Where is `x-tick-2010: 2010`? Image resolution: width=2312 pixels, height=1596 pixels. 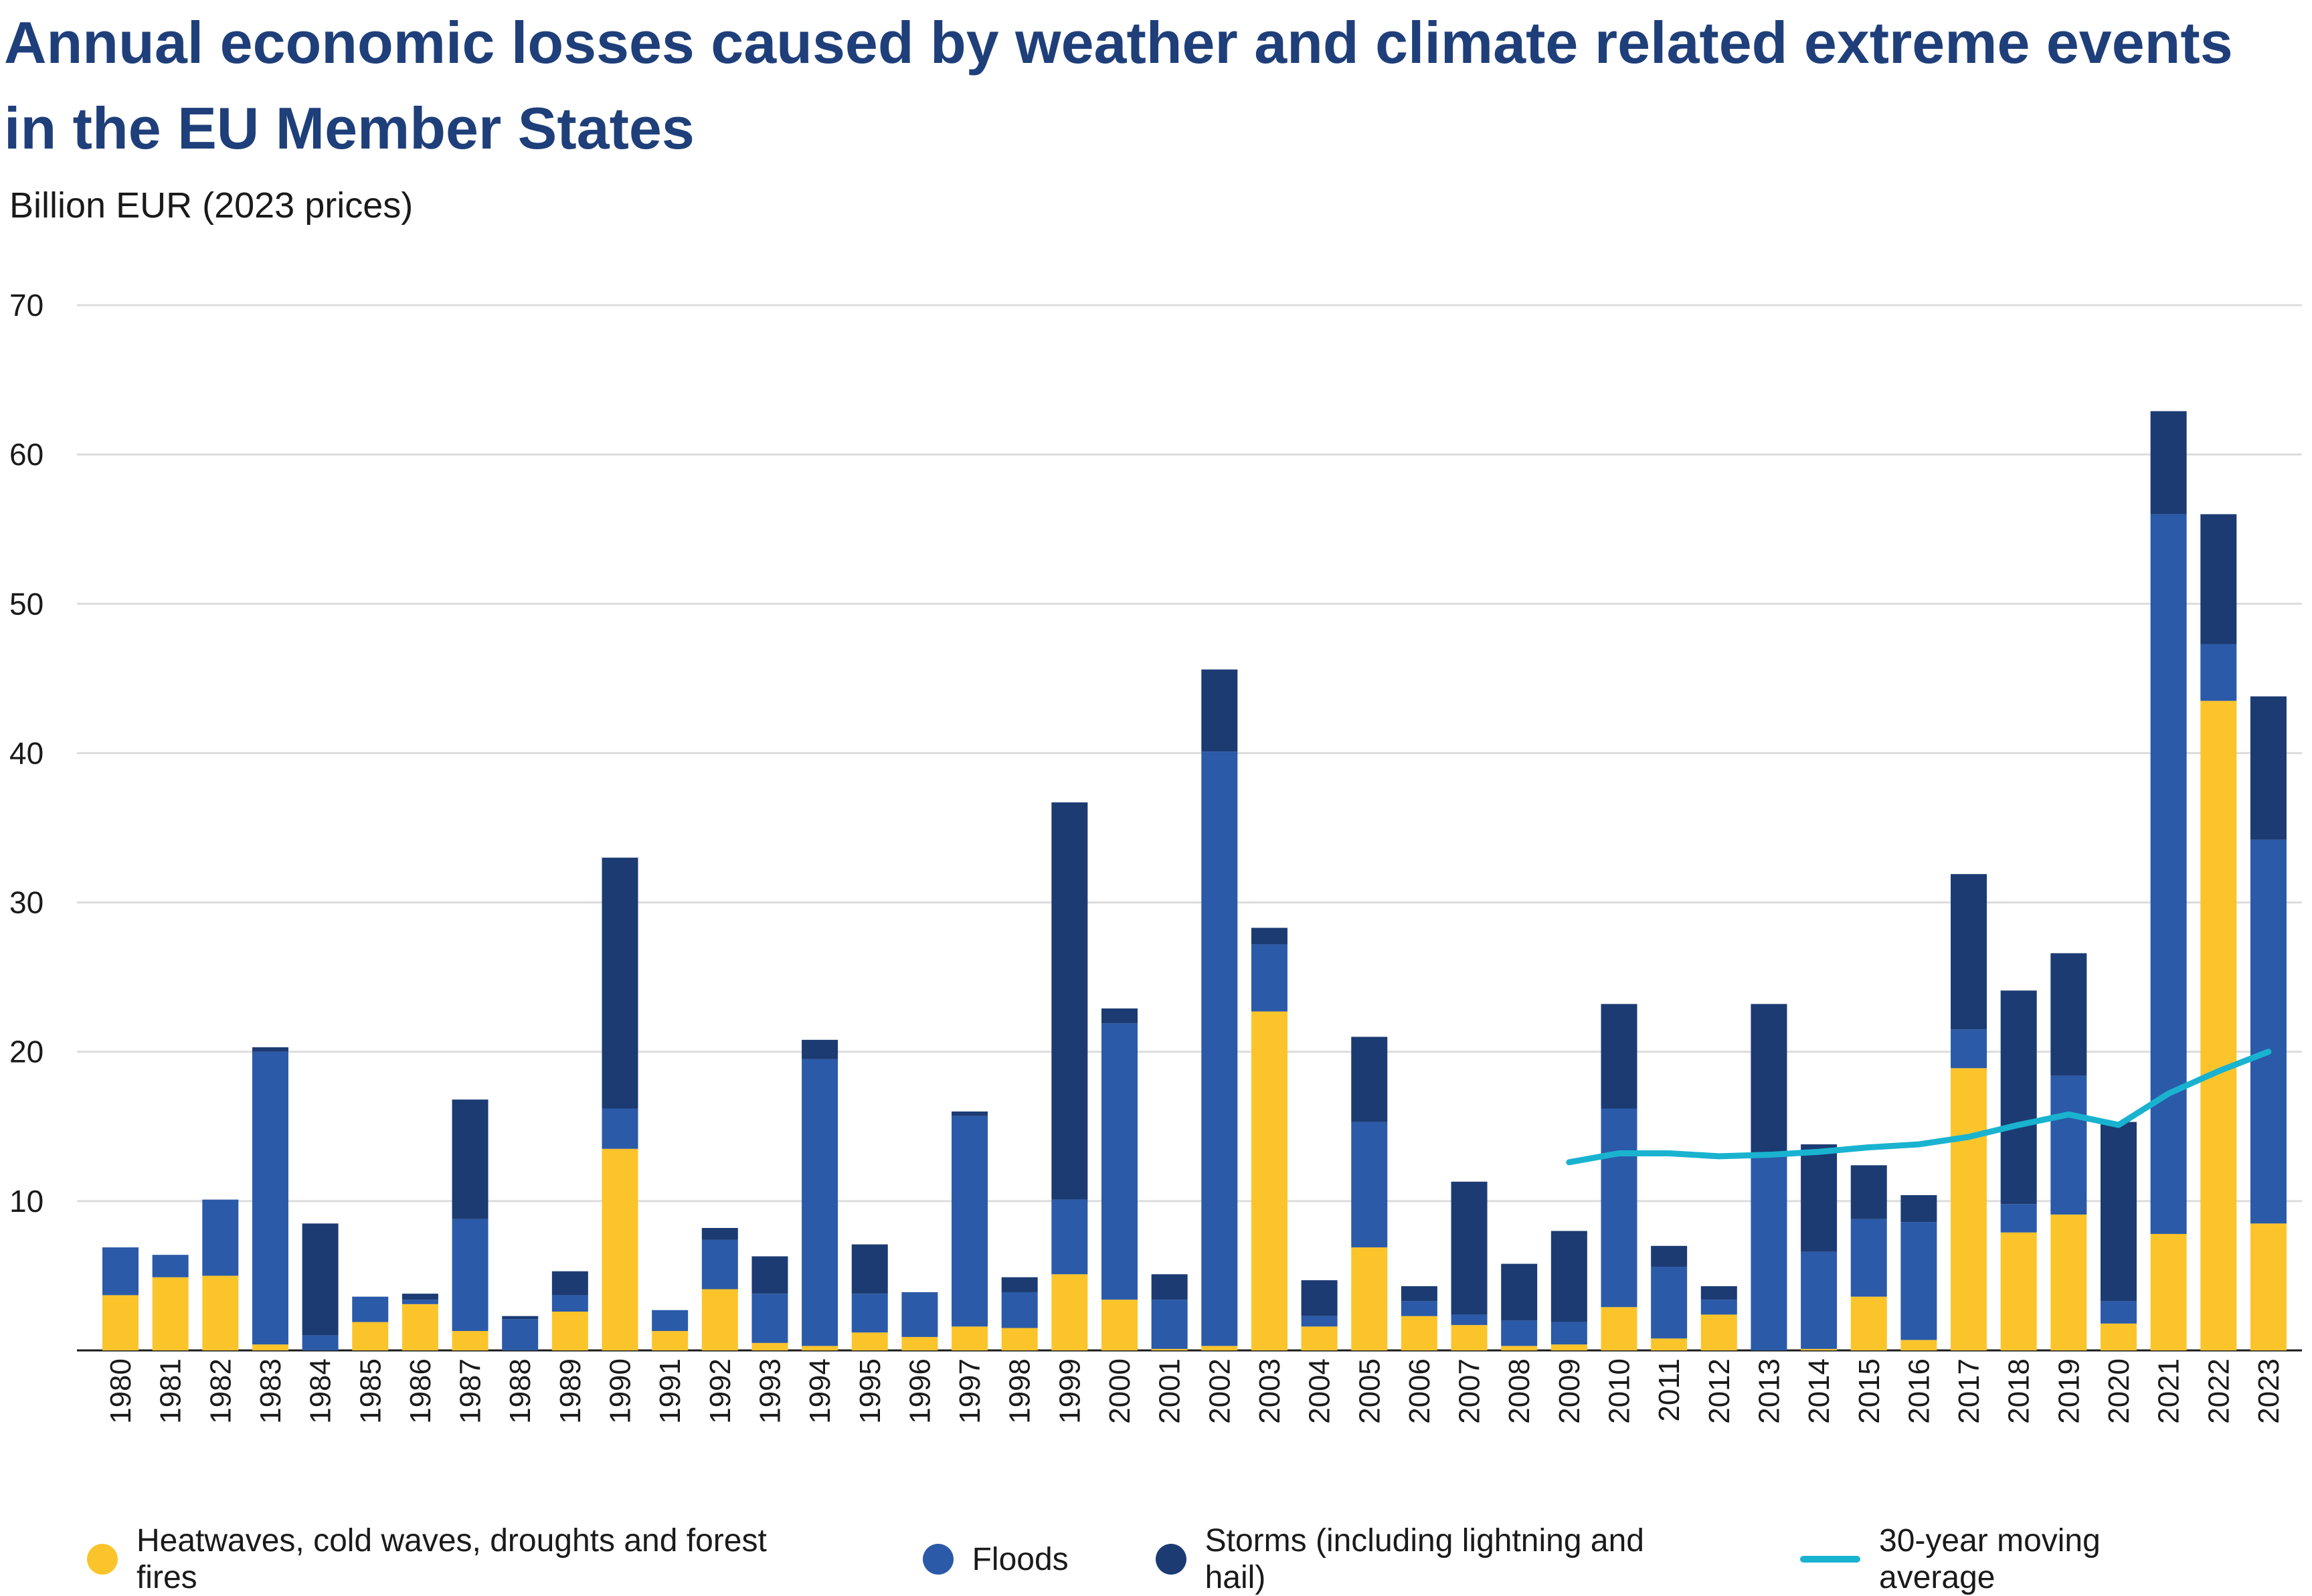 x-tick-2010: 2010 is located at coordinates (1619, 1391).